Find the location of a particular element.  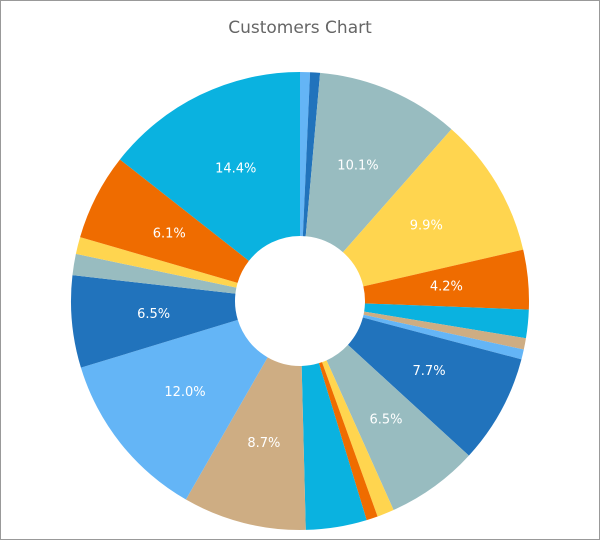

chart-title: Customers Chart is located at coordinates (300, 28).